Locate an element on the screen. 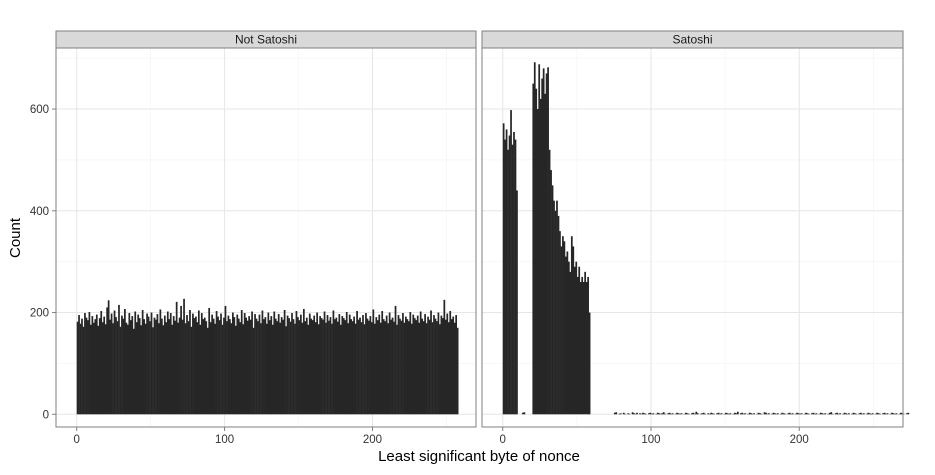  y-tick-label: 0 is located at coordinates (46, 415).